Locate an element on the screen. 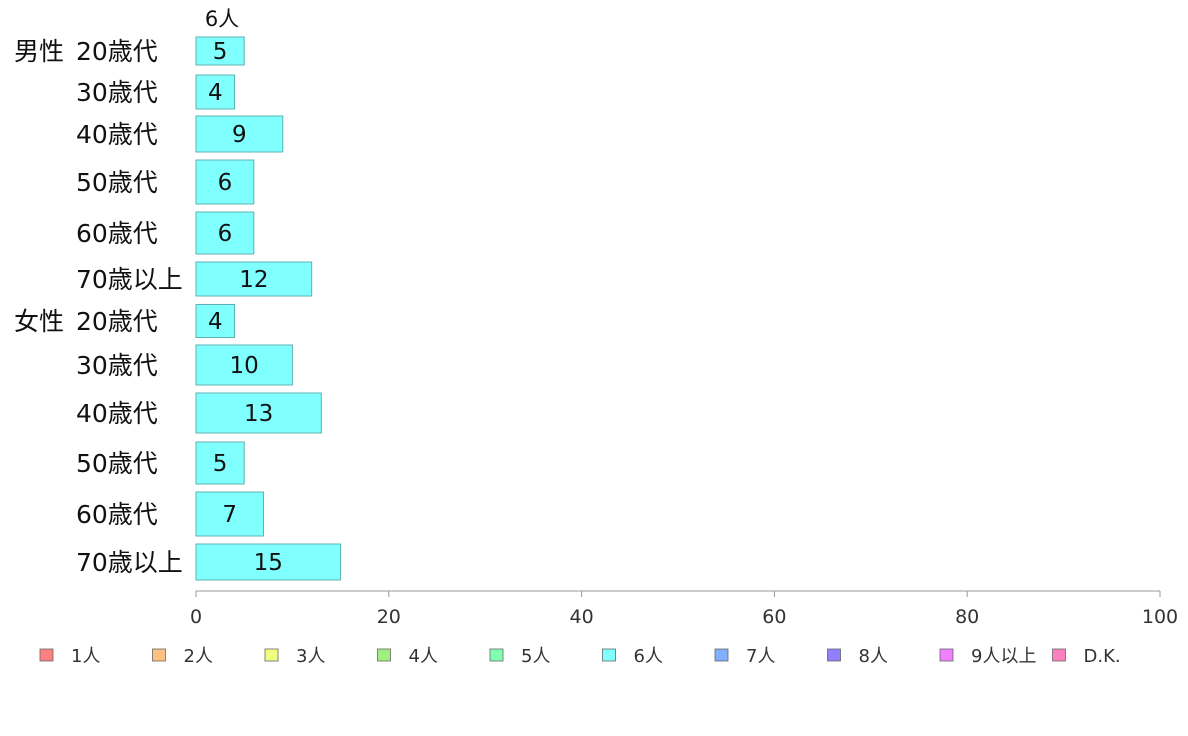 The height and width of the screenshot is (736, 1188). bar-value-label: 13 is located at coordinates (258, 414).